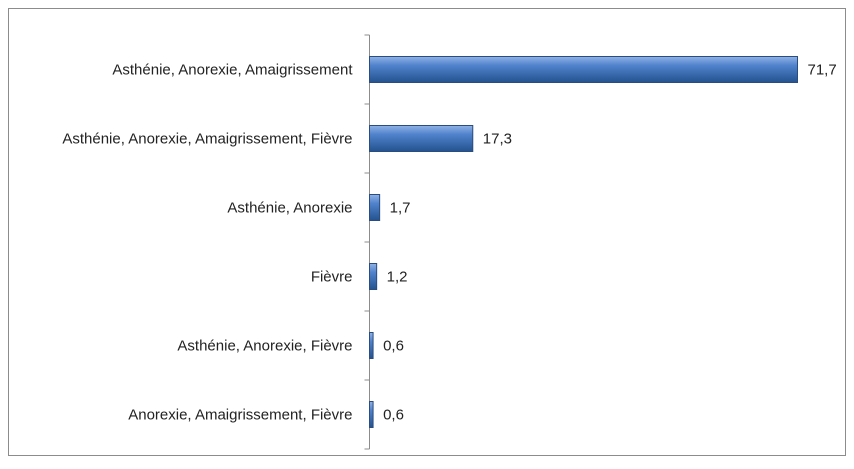 The height and width of the screenshot is (469, 854). What do you see at coordinates (332, 276) in the screenshot?
I see `category-label: Fièvre` at bounding box center [332, 276].